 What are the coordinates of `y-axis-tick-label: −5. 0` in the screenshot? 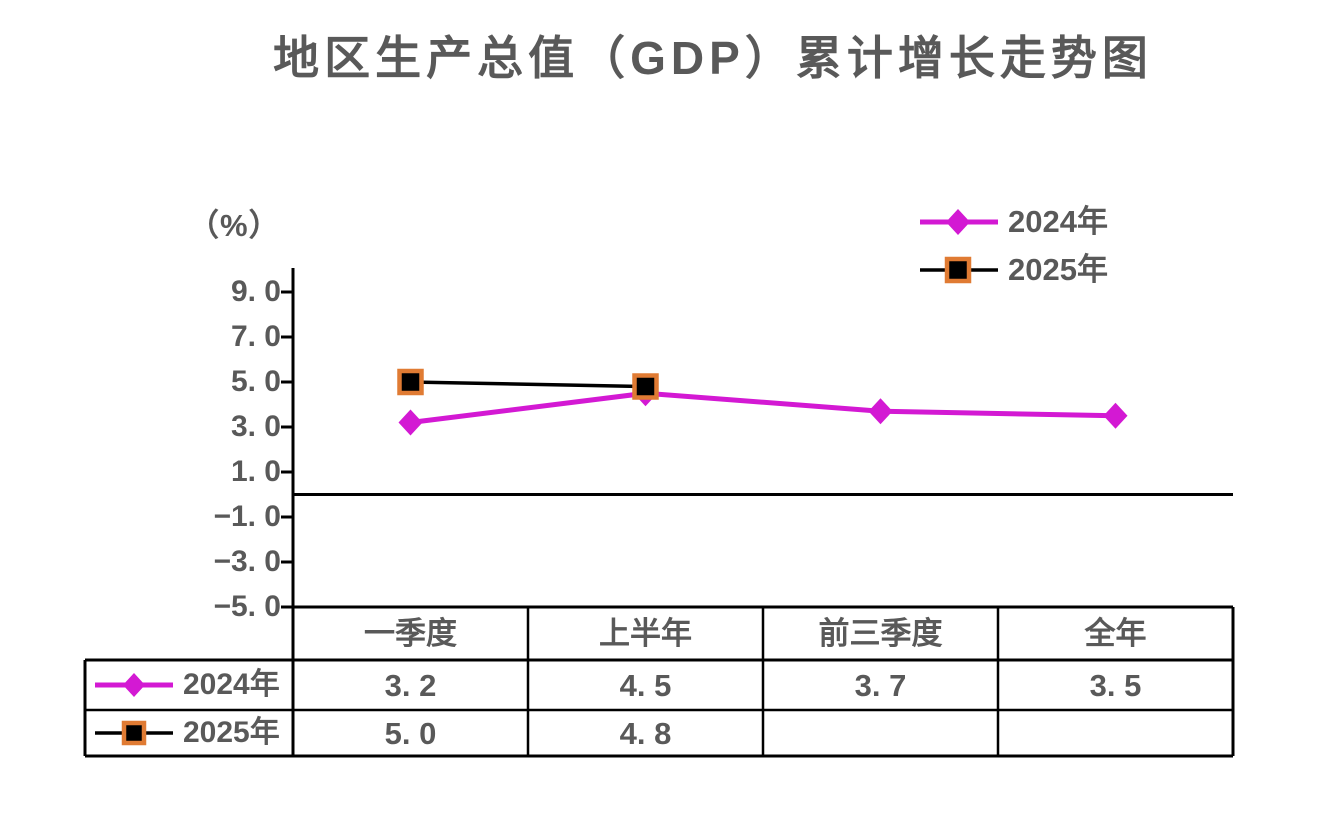 It's located at (247, 606).